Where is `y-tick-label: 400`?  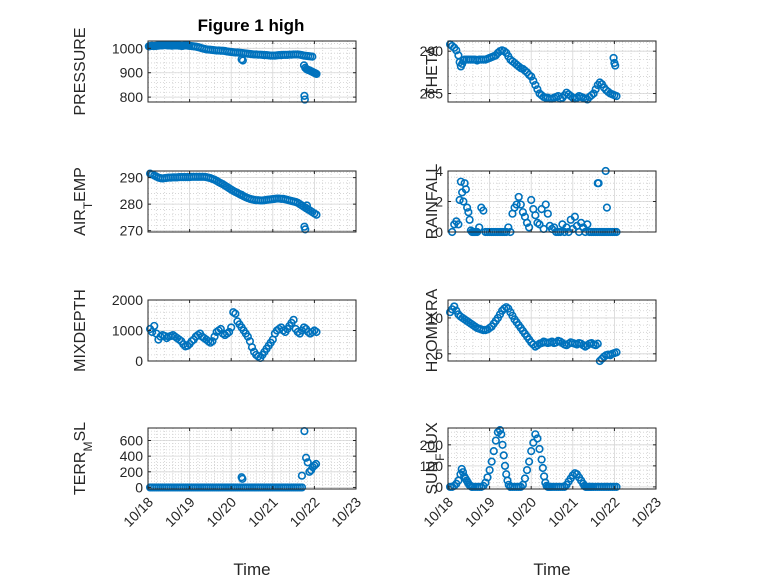 y-tick-label: 400 is located at coordinates (132, 456).